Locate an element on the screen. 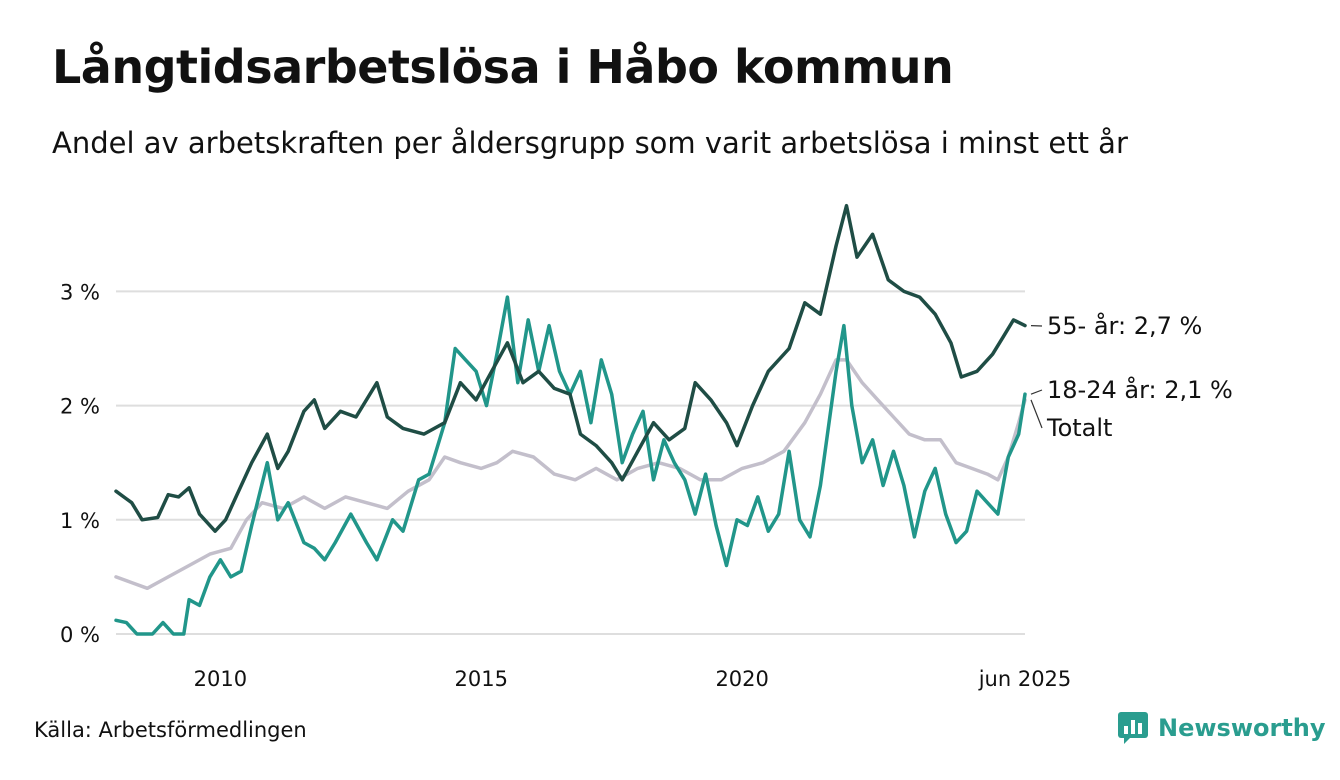 The width and height of the screenshot is (1340, 780). x-tick-label: 2020 is located at coordinates (741, 679).